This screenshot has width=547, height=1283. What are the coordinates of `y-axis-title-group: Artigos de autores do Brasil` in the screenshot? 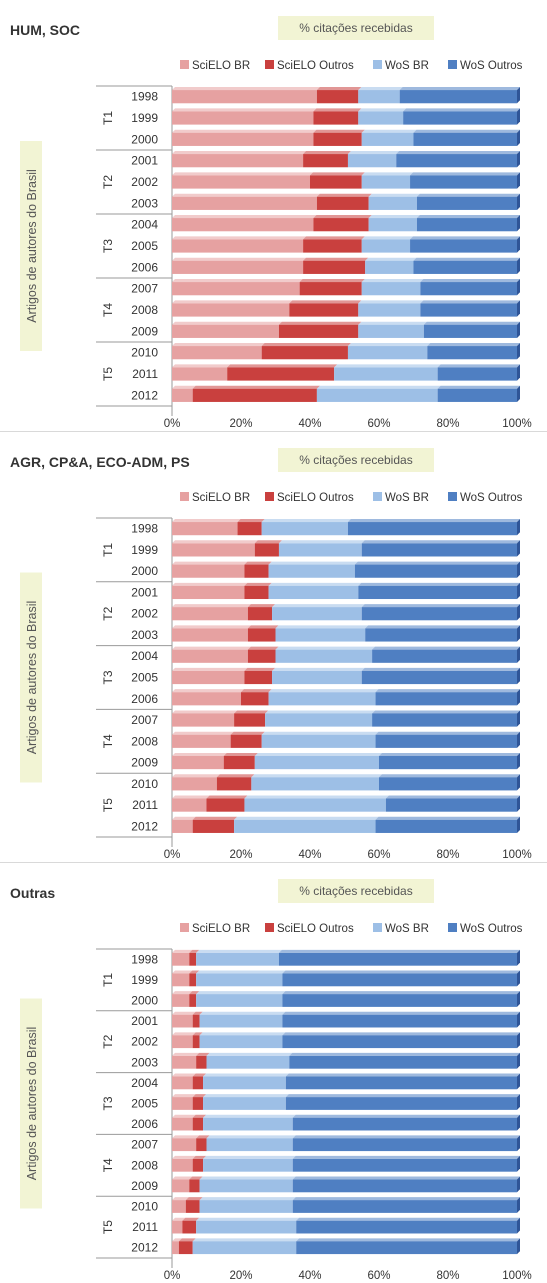 It's located at (31, 677).